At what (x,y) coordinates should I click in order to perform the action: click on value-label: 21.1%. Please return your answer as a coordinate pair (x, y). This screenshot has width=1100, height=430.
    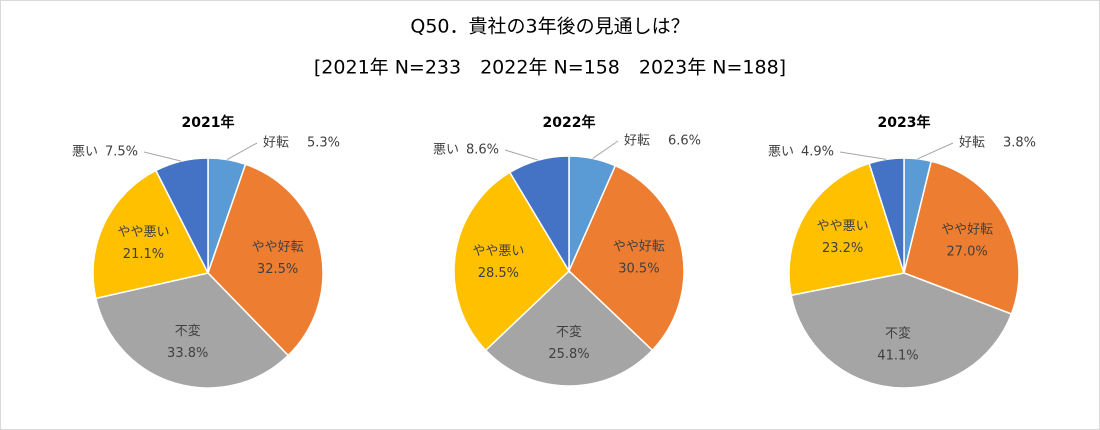
    Looking at the image, I should click on (143, 254).